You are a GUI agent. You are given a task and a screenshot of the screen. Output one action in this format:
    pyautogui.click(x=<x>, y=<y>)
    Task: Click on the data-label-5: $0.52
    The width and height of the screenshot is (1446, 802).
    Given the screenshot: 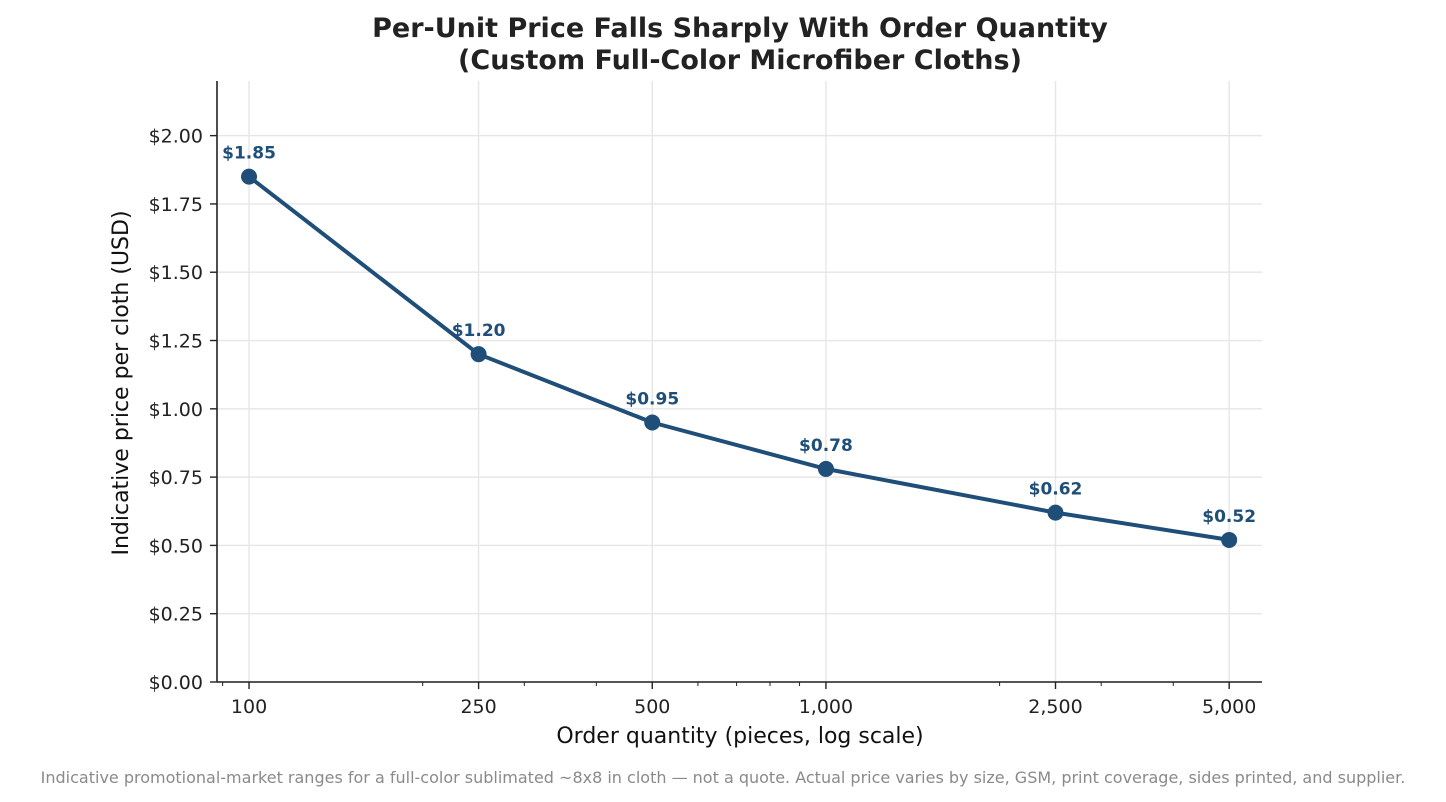 What is the action you would take?
    pyautogui.click(x=1229, y=517)
    